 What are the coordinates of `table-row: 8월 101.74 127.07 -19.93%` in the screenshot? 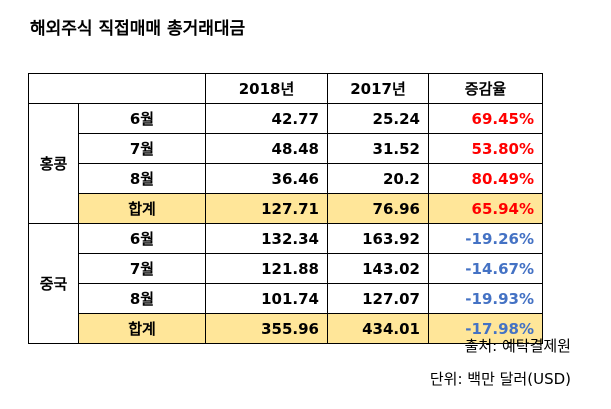 It's located at (286, 298).